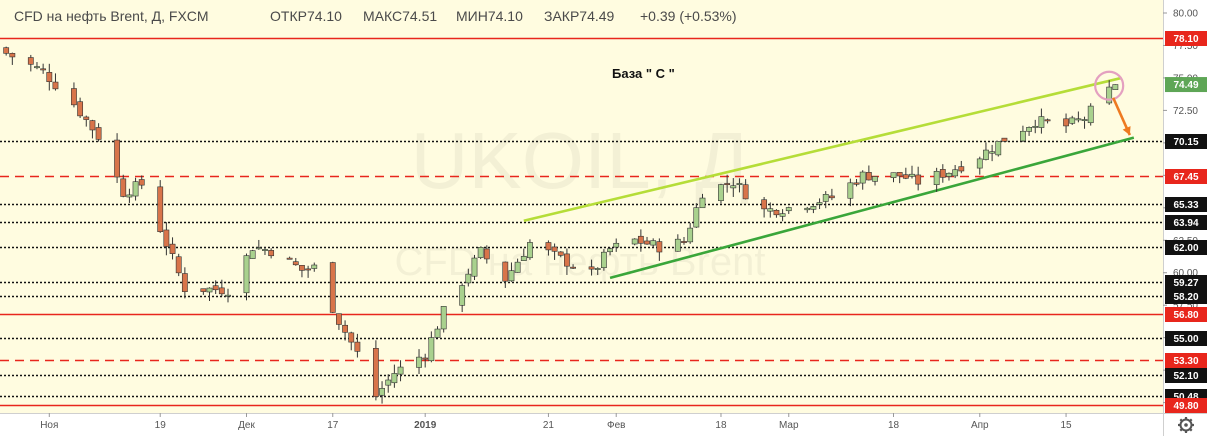 This screenshot has width=1207, height=436. I want to click on lower-trendline, so click(872, 208).